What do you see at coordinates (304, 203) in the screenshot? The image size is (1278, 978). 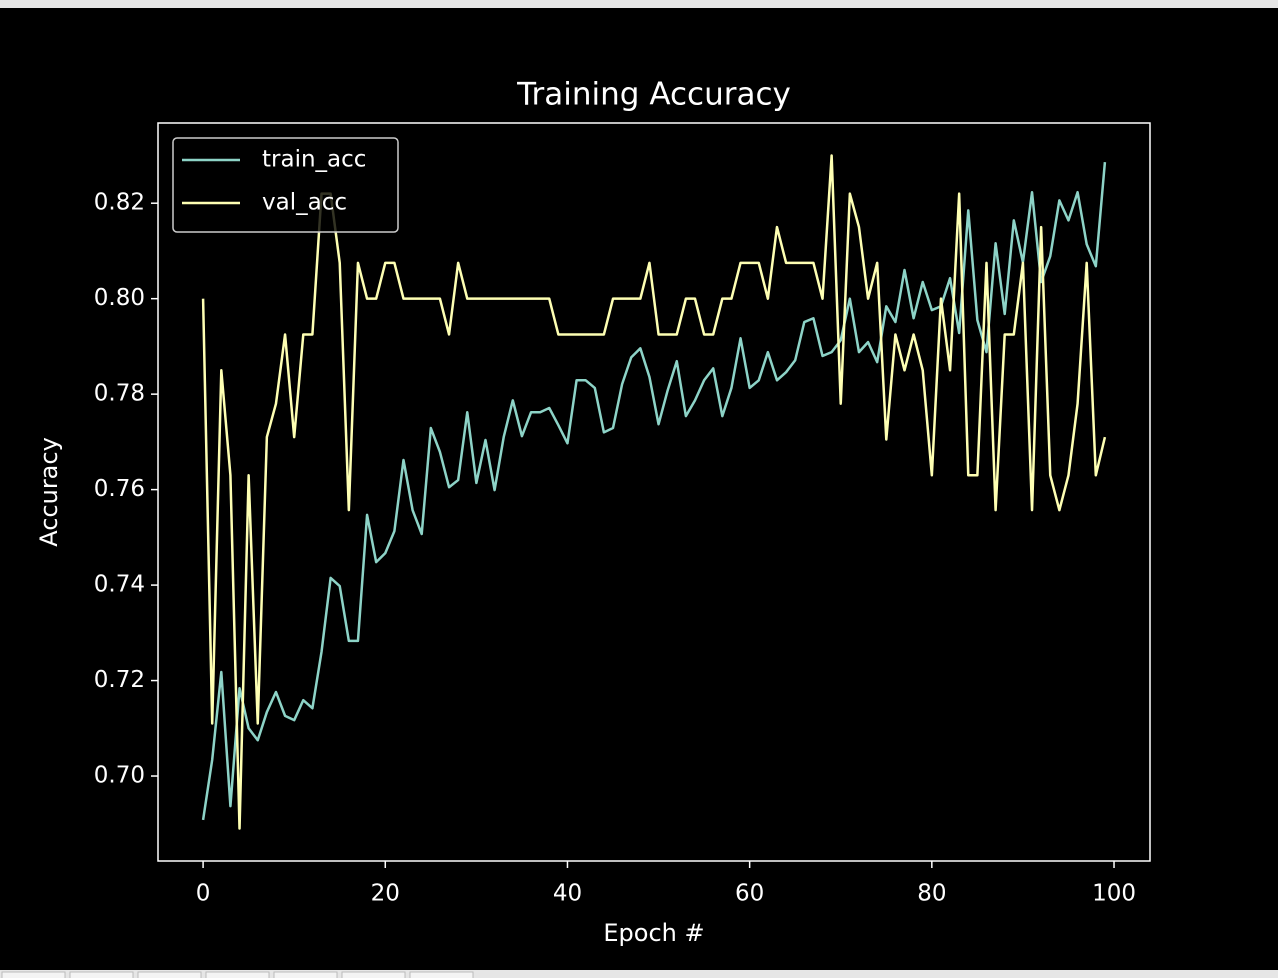 I see `legend-label: val_acc` at bounding box center [304, 203].